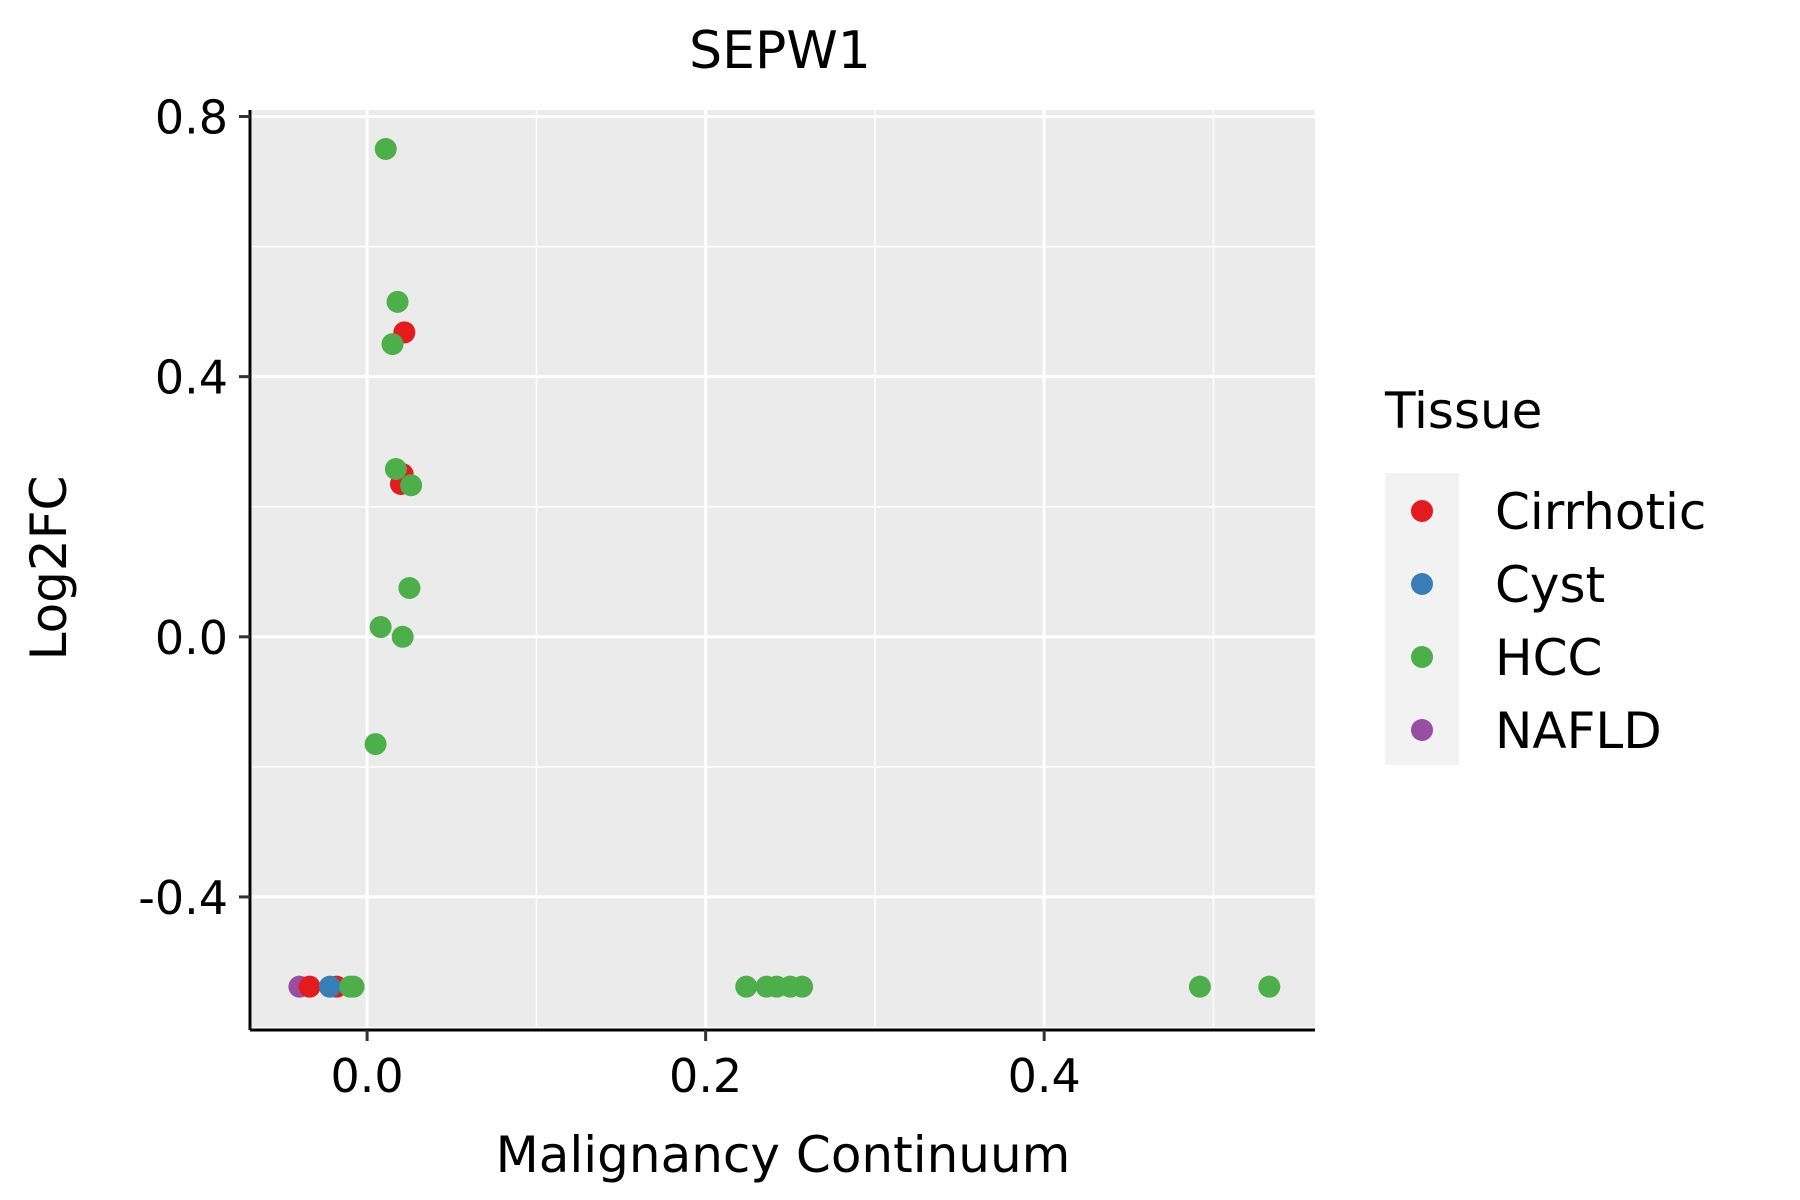  What do you see at coordinates (1463, 411) in the screenshot?
I see `legend-title: Tissue` at bounding box center [1463, 411].